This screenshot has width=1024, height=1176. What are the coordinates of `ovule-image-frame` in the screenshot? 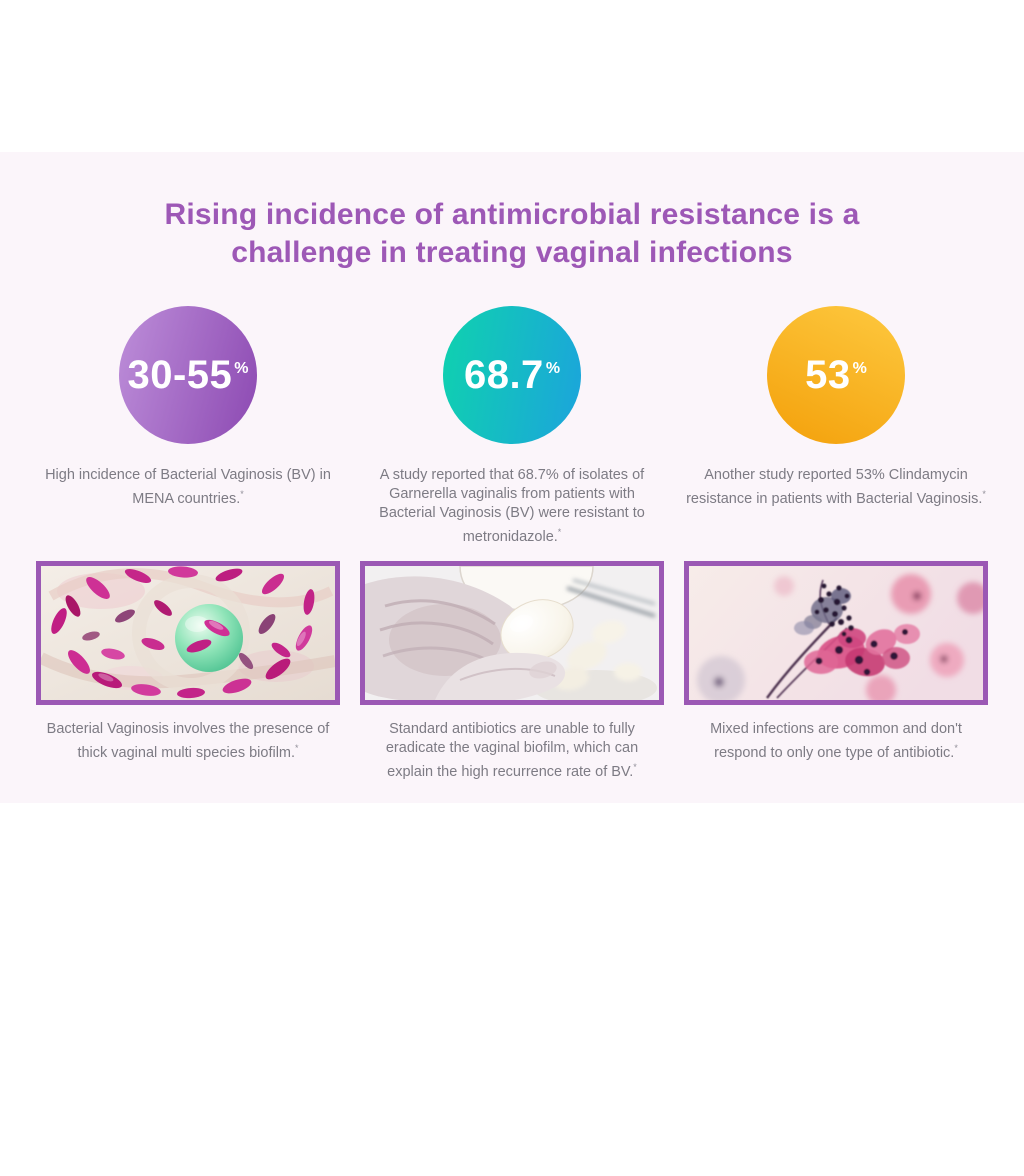 It's located at (512, 633).